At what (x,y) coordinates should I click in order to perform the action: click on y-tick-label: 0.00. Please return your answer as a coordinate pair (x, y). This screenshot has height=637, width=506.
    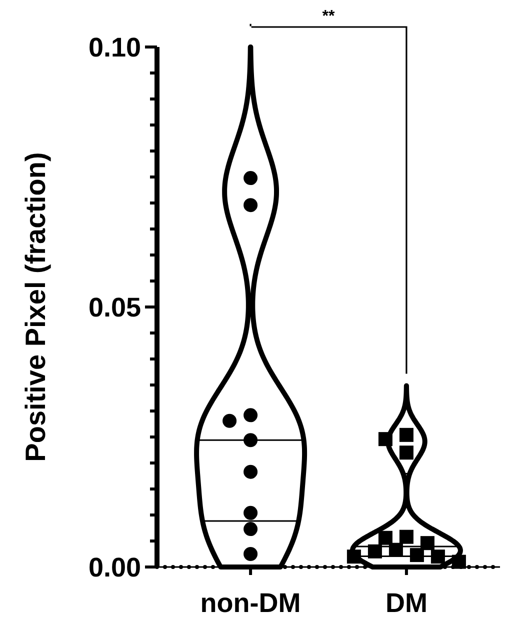
    Looking at the image, I should click on (114, 567).